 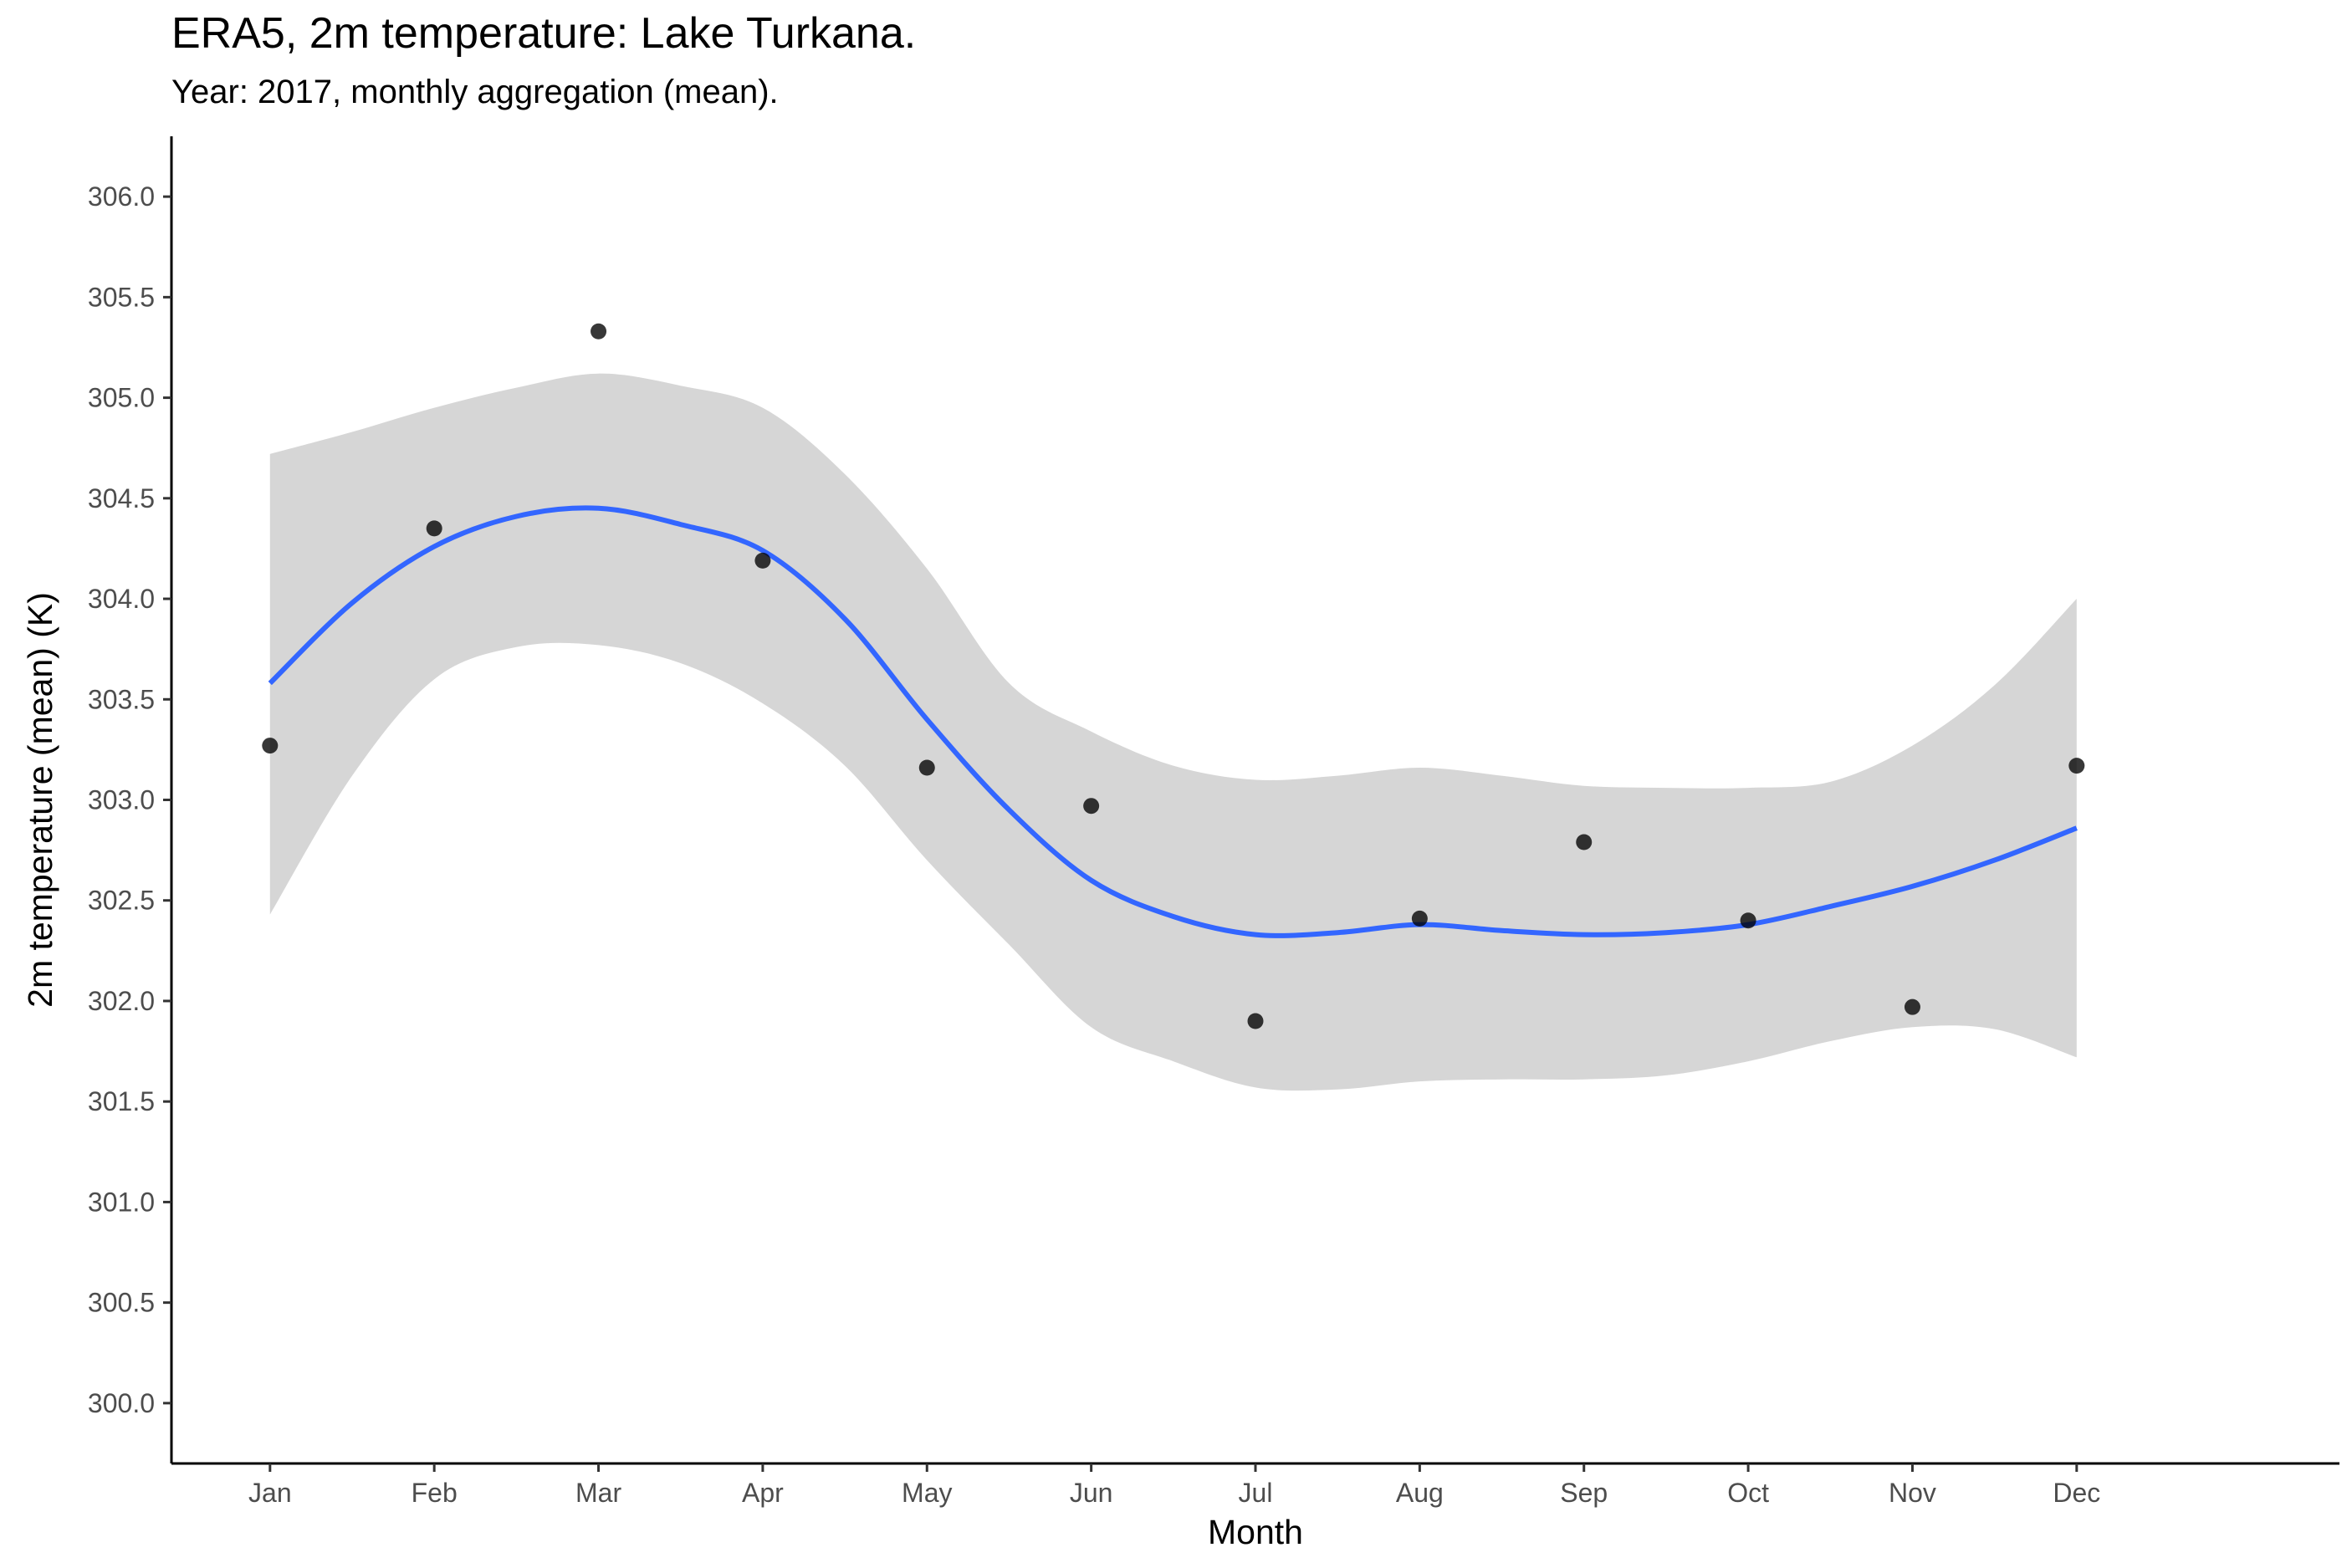 What do you see at coordinates (926, 767) in the screenshot?
I see `data-point-may` at bounding box center [926, 767].